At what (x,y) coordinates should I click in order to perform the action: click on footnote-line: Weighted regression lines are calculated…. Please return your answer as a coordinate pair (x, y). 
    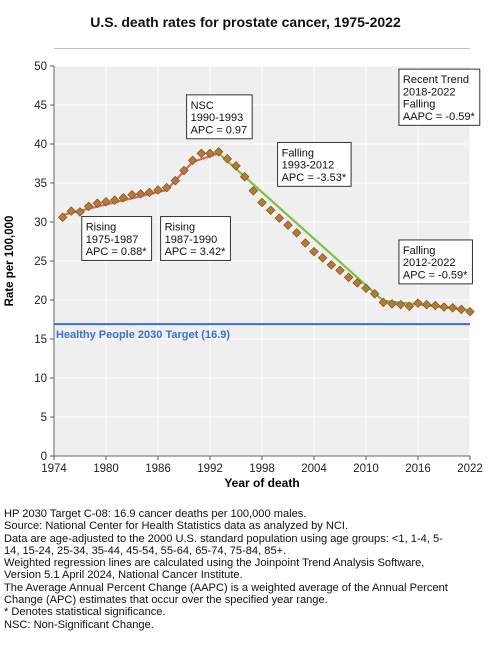
    Looking at the image, I should click on (214, 563).